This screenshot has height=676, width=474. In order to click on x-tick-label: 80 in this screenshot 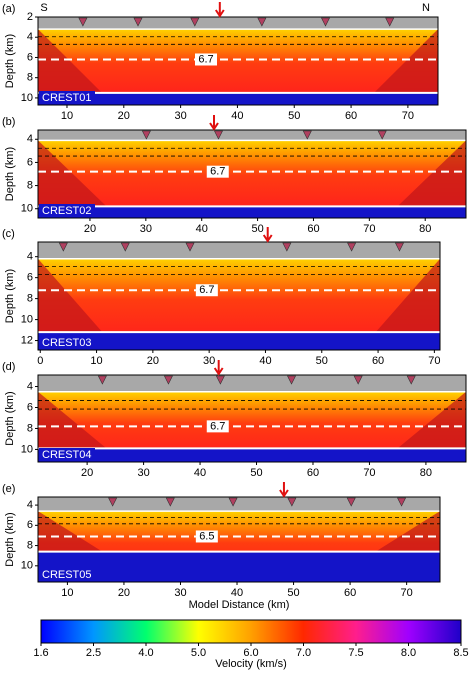, I will do `click(425, 229)`.